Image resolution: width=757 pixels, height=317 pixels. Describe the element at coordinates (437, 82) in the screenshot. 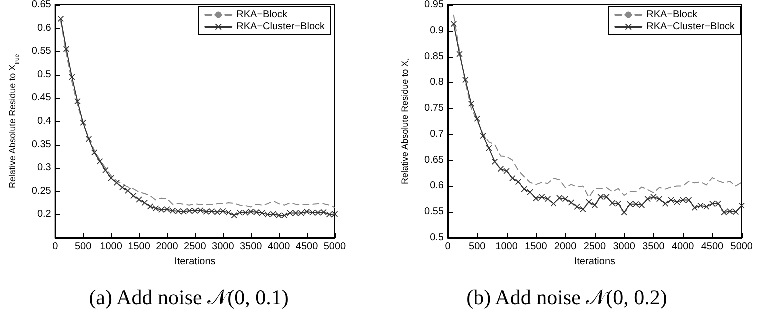

I see `y-tick-label: 0.8` at that location.